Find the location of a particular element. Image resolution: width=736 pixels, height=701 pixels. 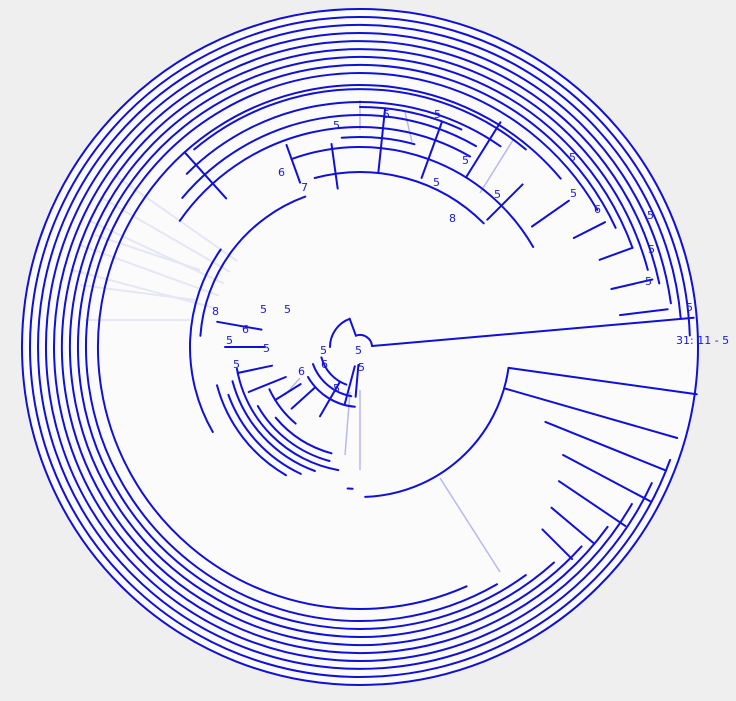

root-label: 31: 11 - 5 is located at coordinates (702, 340).